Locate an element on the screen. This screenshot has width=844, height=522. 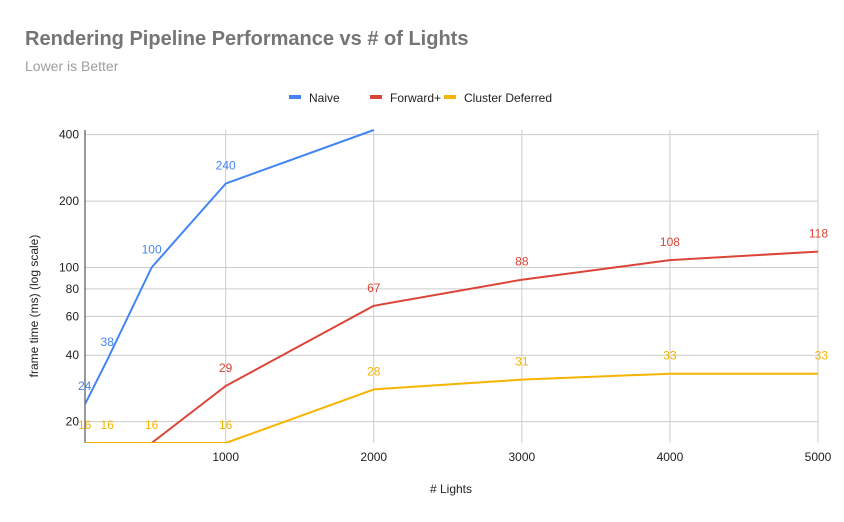
y-tick-label: 400 is located at coordinates (69, 135).